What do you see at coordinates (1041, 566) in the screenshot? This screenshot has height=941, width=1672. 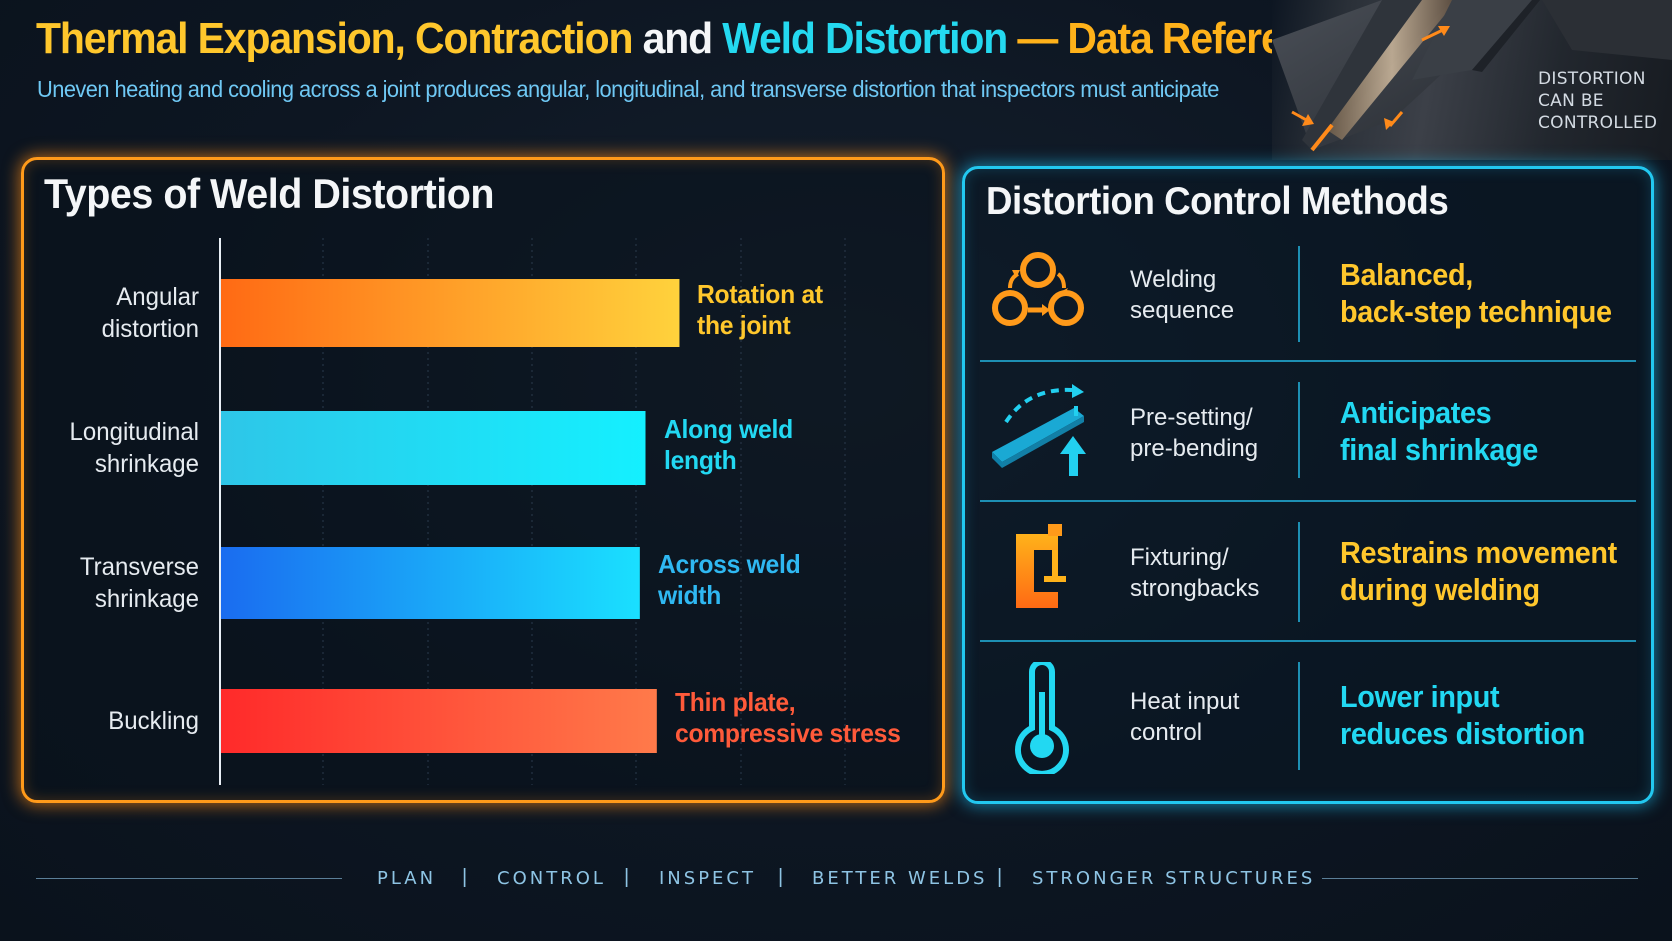 I see `clamp-icon` at bounding box center [1041, 566].